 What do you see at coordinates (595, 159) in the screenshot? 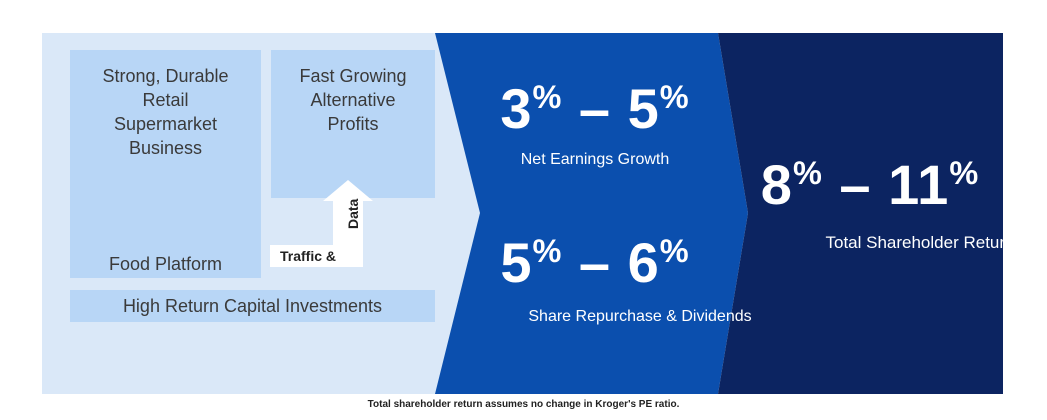
I see `earnings-growth-label: Net Earnings Growth` at bounding box center [595, 159].